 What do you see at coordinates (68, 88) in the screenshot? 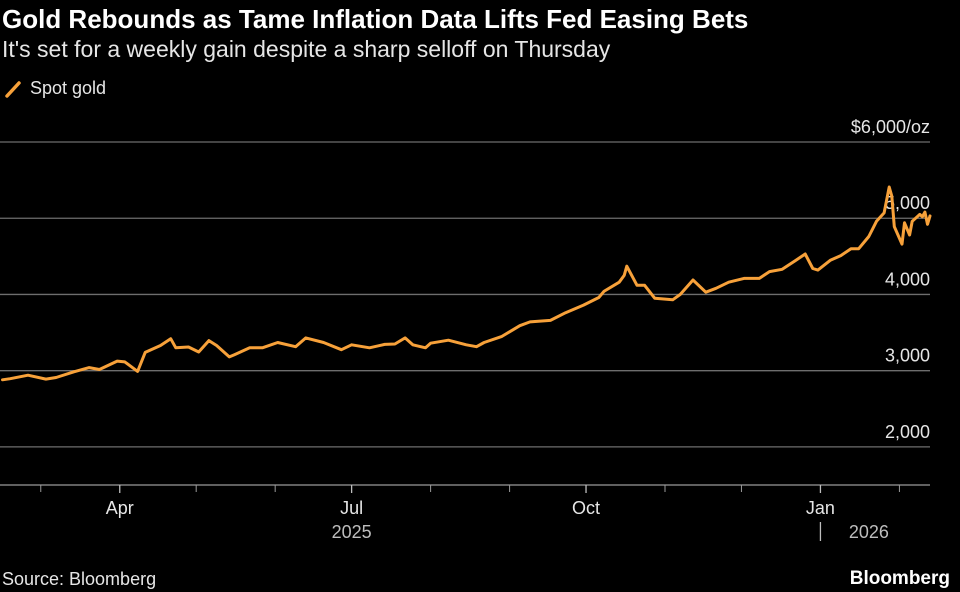
I see `legend-label-spot-gold: Spot gold` at bounding box center [68, 88].